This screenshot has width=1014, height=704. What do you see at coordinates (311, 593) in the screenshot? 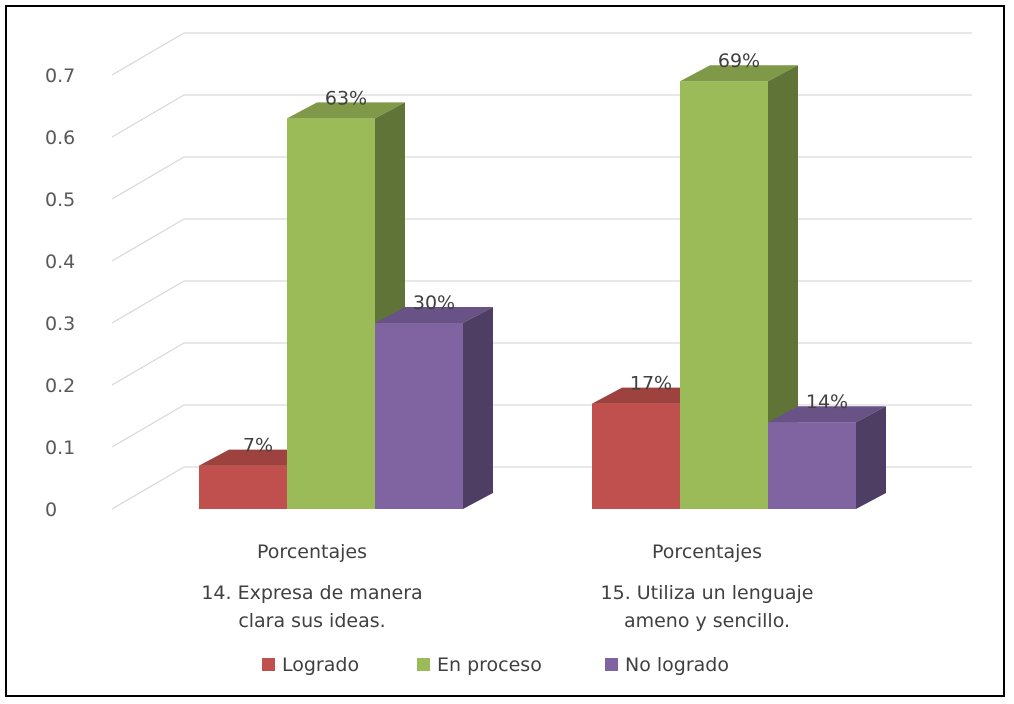
I see `category-label-line1: 14. Expresa de manera` at bounding box center [311, 593].